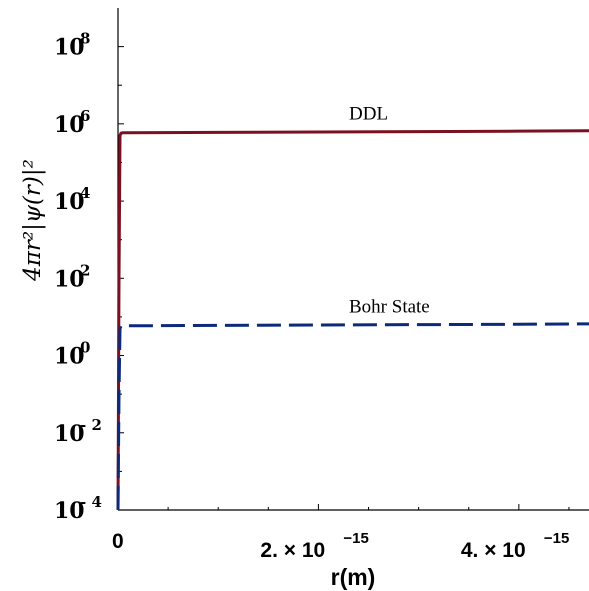 Image resolution: width=589 pixels, height=591 pixels. What do you see at coordinates (389, 307) in the screenshot?
I see `series-label-bohr-state: Bohr State` at bounding box center [389, 307].